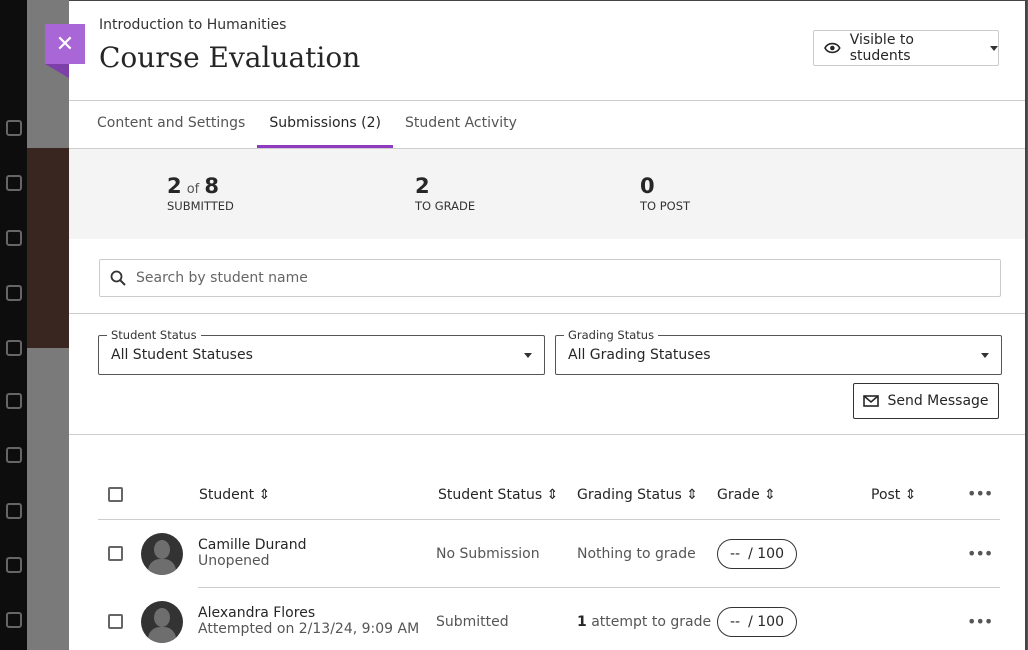  I want to click on tools-icon, so click(14, 511).